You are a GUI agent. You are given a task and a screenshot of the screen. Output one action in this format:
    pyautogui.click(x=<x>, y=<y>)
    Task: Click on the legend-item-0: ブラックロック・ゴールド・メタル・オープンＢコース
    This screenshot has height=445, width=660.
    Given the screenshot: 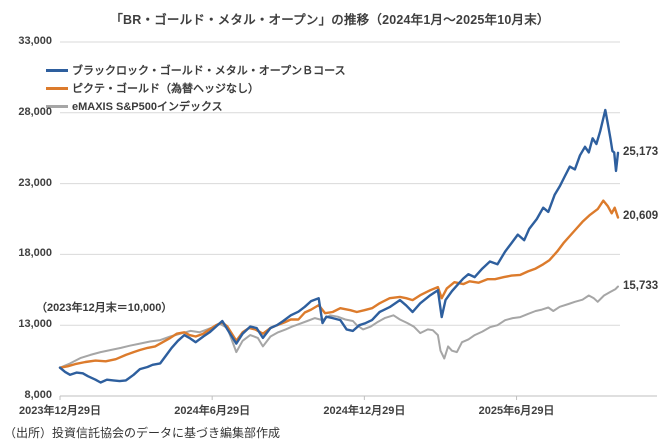 What is the action you would take?
    pyautogui.click(x=196, y=70)
    